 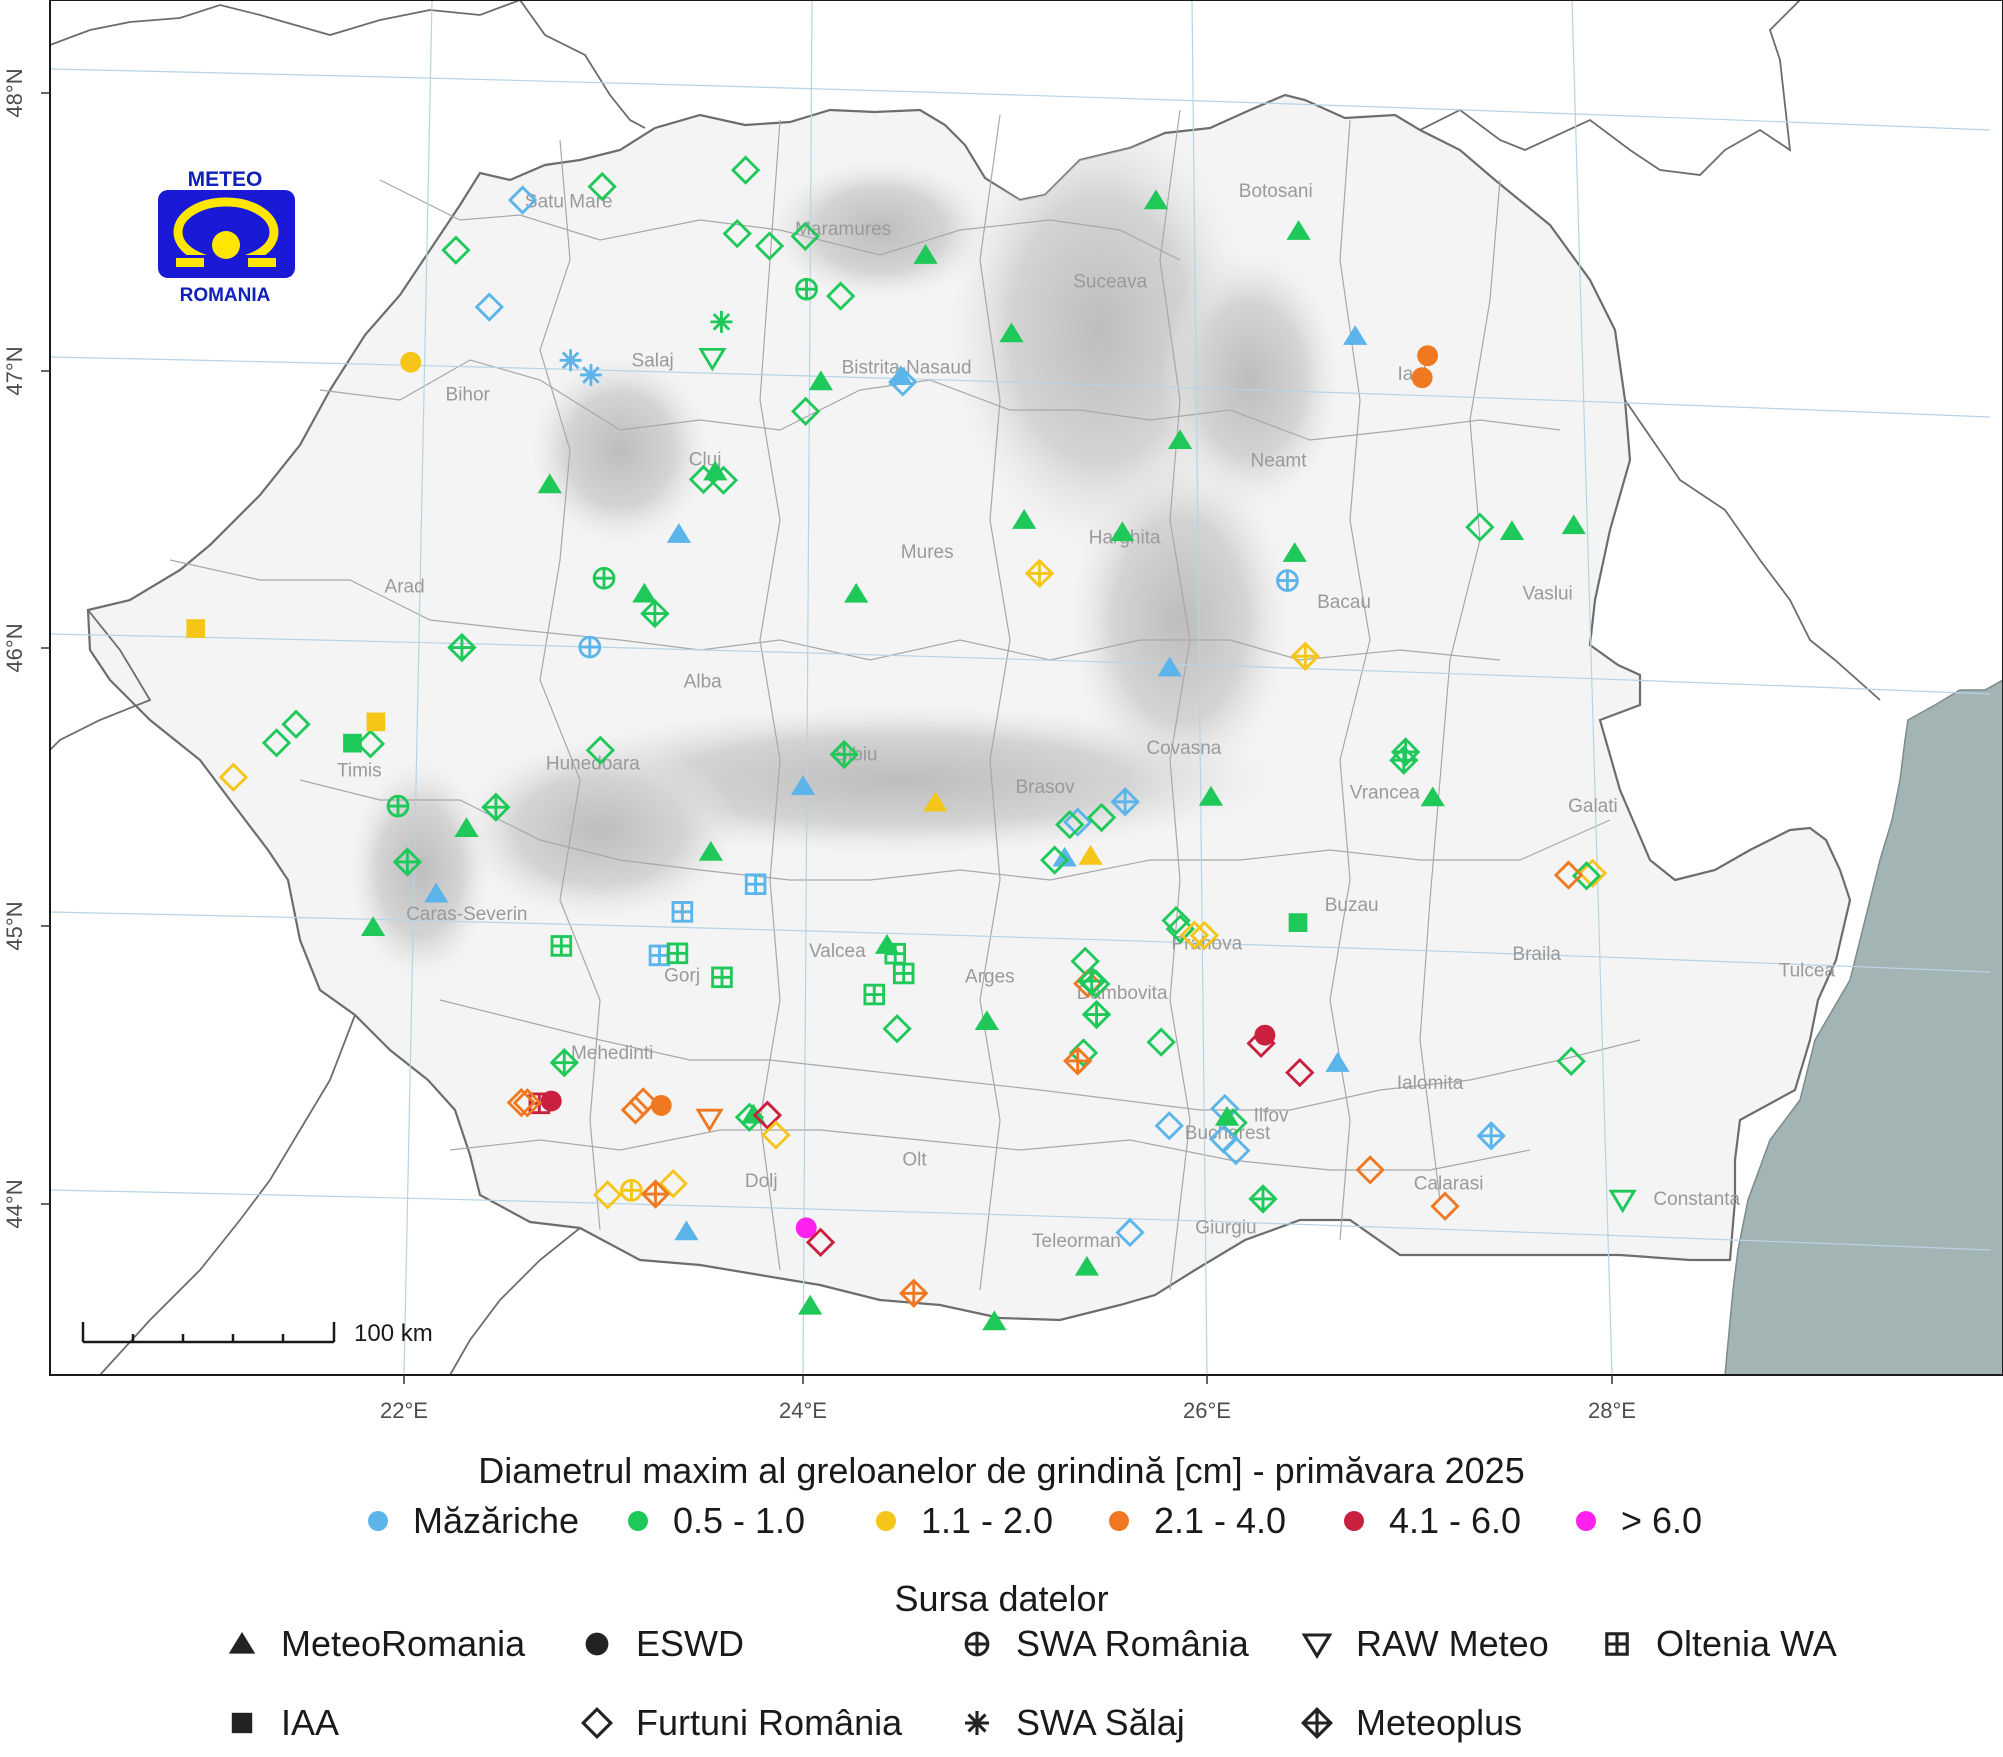 I want to click on legend-source-label: RAW Meteo, so click(x=1452, y=1643).